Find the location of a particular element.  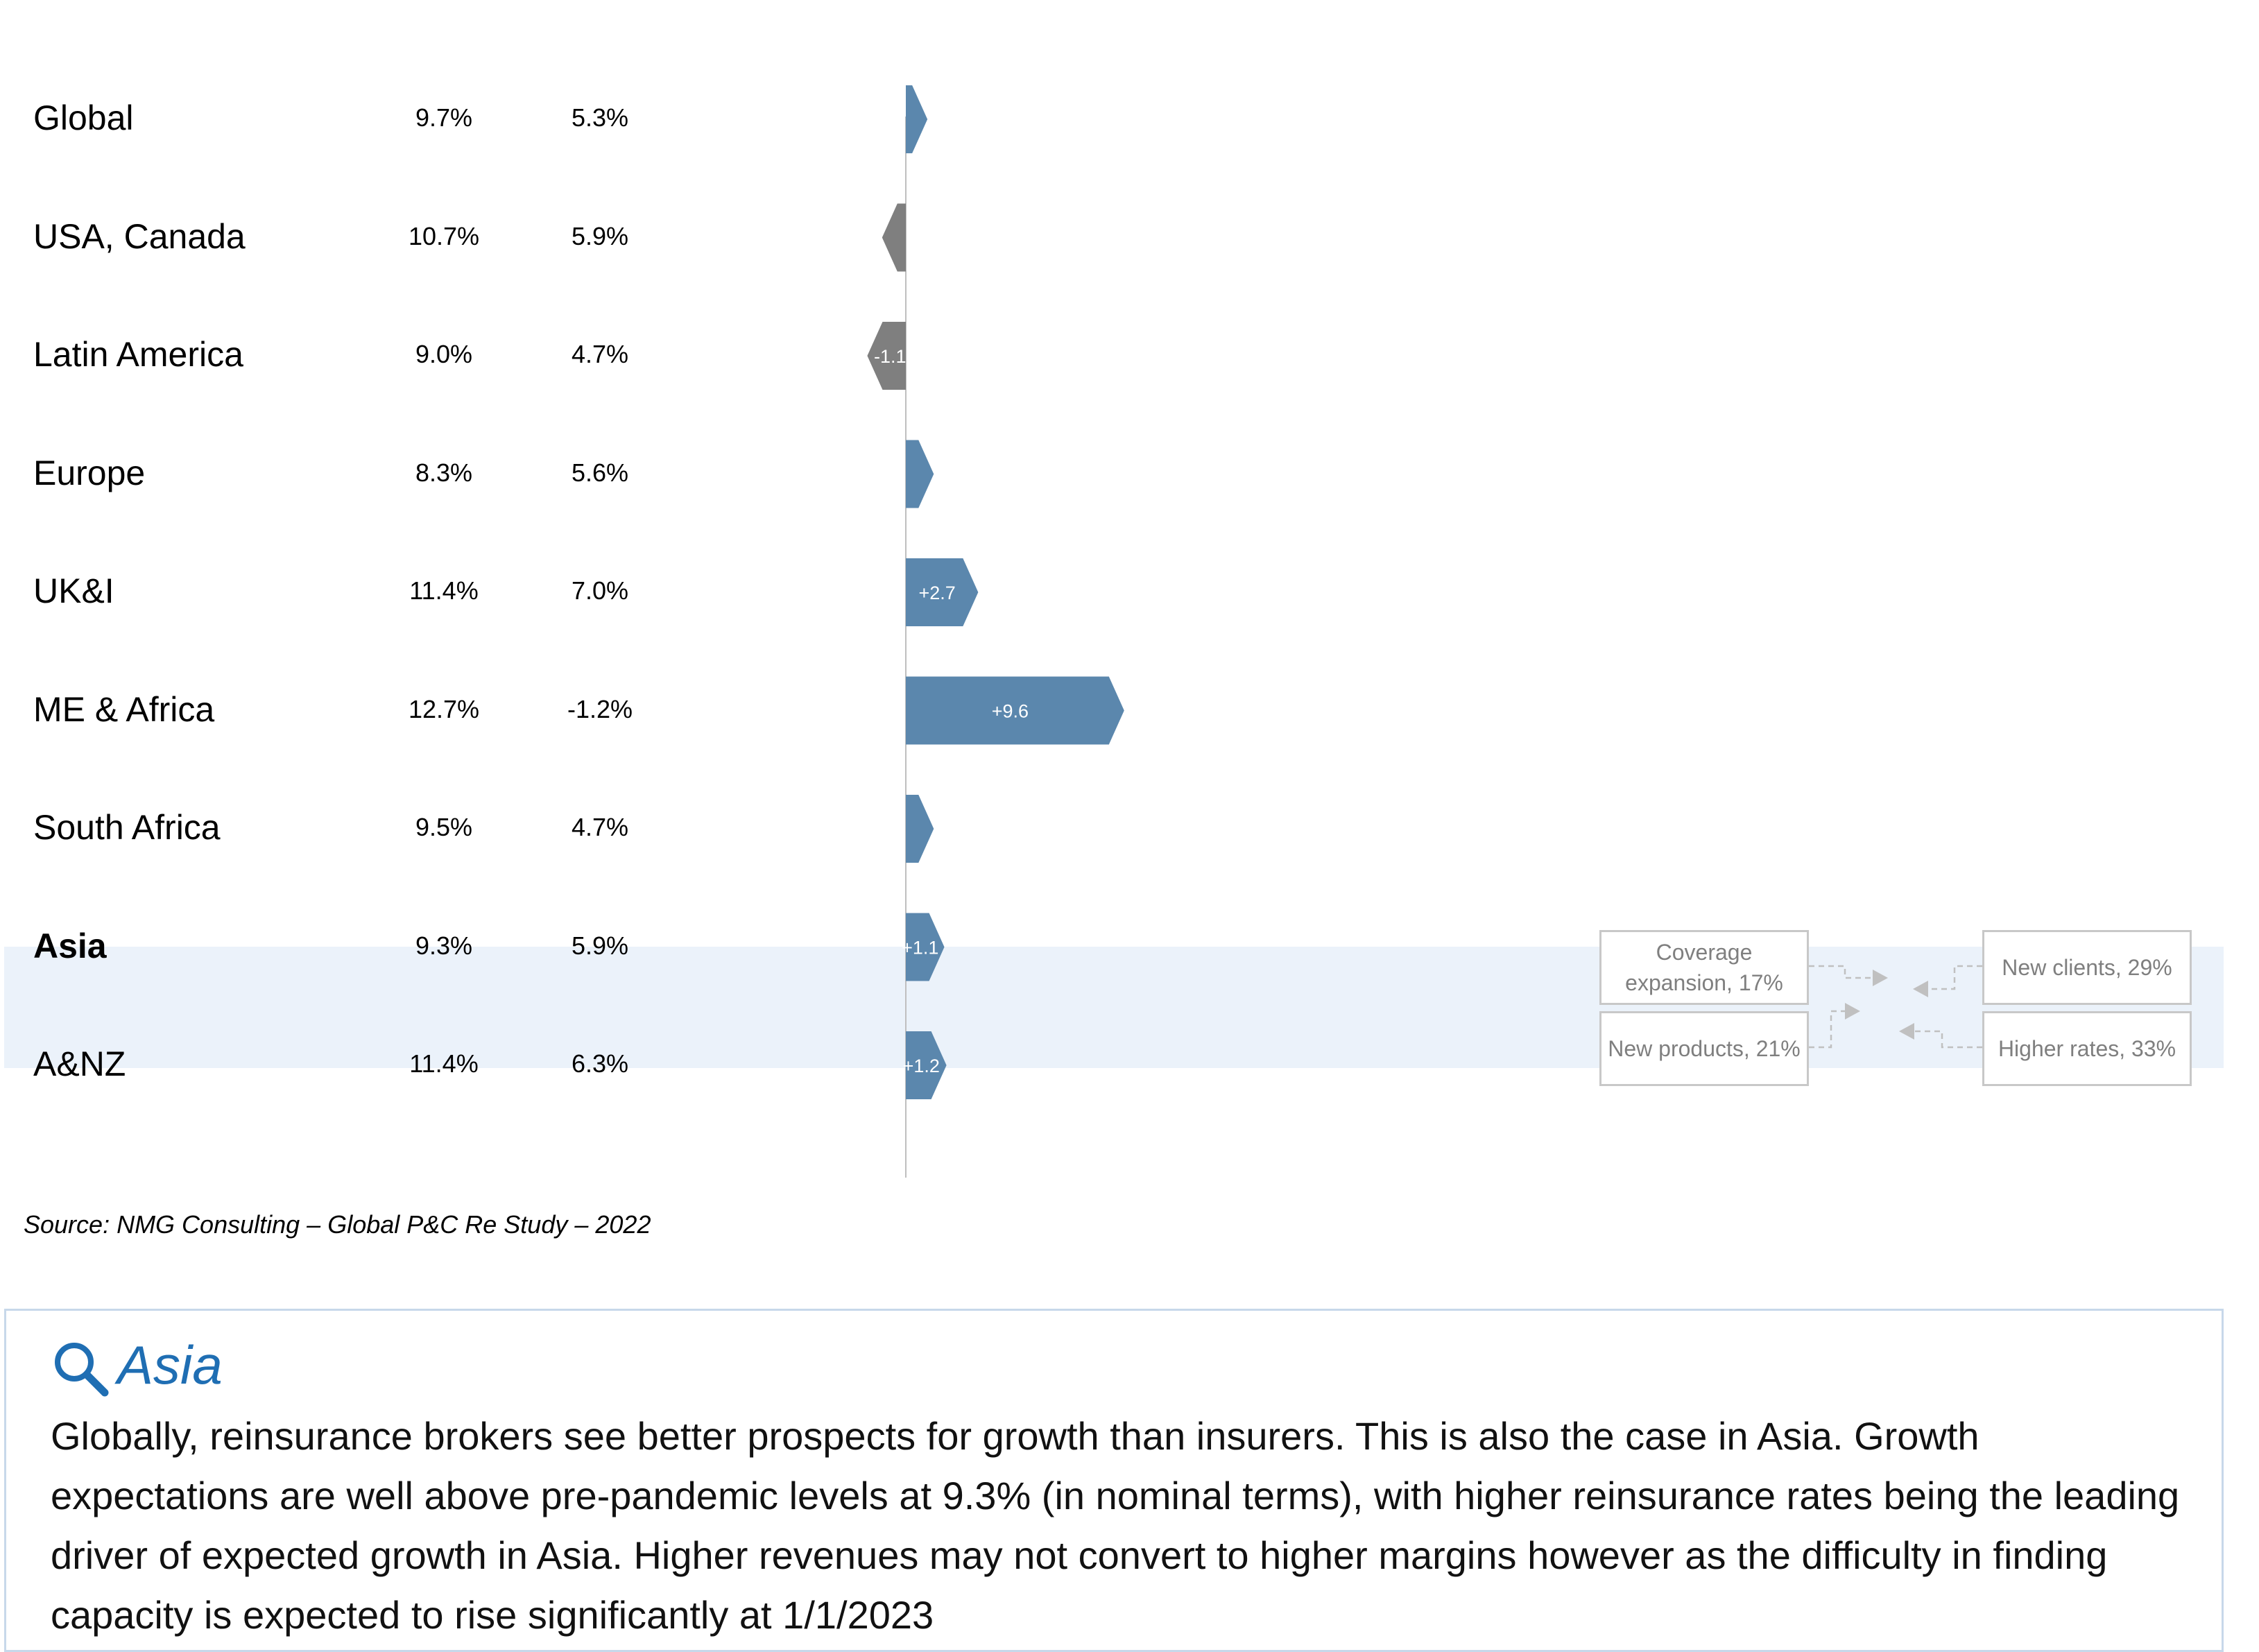

table-row: ME & Africa 12.7% -1.2% is located at coordinates (451, 709).